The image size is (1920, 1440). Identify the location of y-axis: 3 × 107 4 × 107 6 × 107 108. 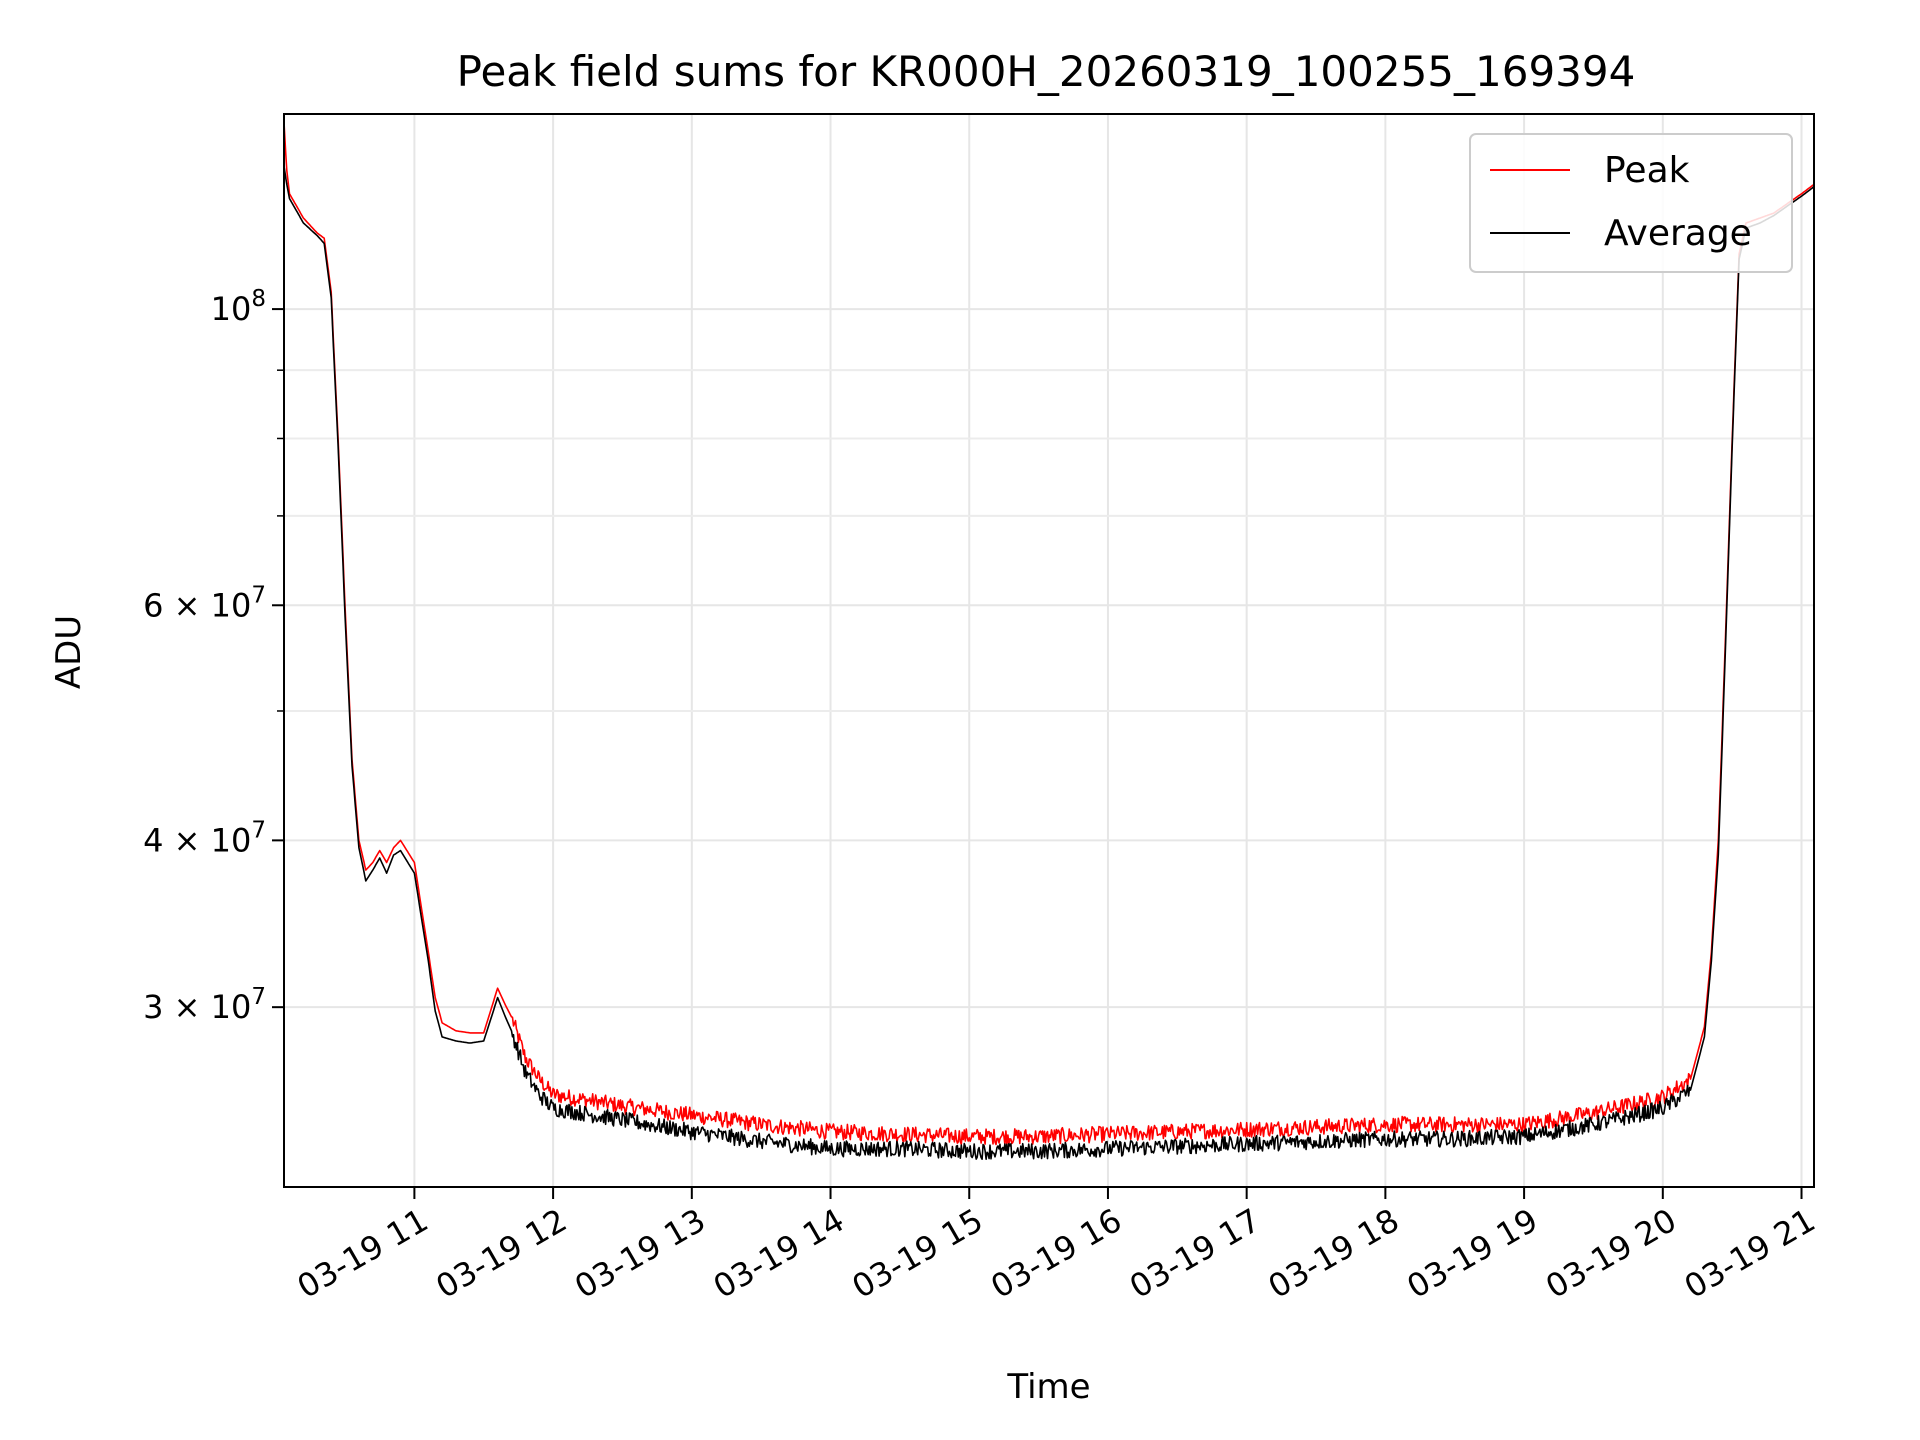
(213, 656).